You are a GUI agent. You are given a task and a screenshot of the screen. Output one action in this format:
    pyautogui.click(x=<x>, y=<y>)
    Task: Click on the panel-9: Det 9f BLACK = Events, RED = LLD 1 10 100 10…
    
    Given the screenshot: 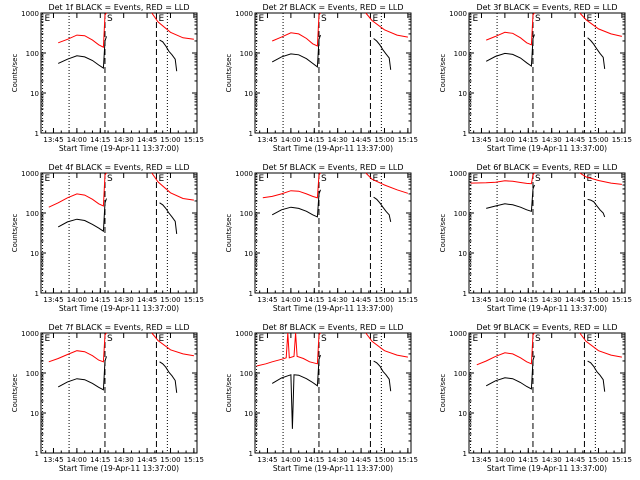 What is the action you would take?
    pyautogui.click(x=535, y=398)
    